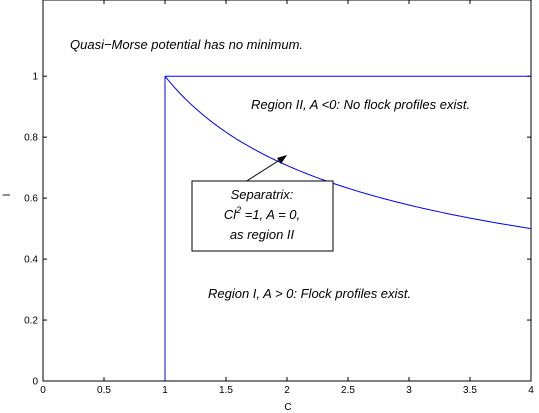  Describe the element at coordinates (270, 214) in the screenshot. I see `callout-line-2-suffix: =1, A = 0,` at that location.